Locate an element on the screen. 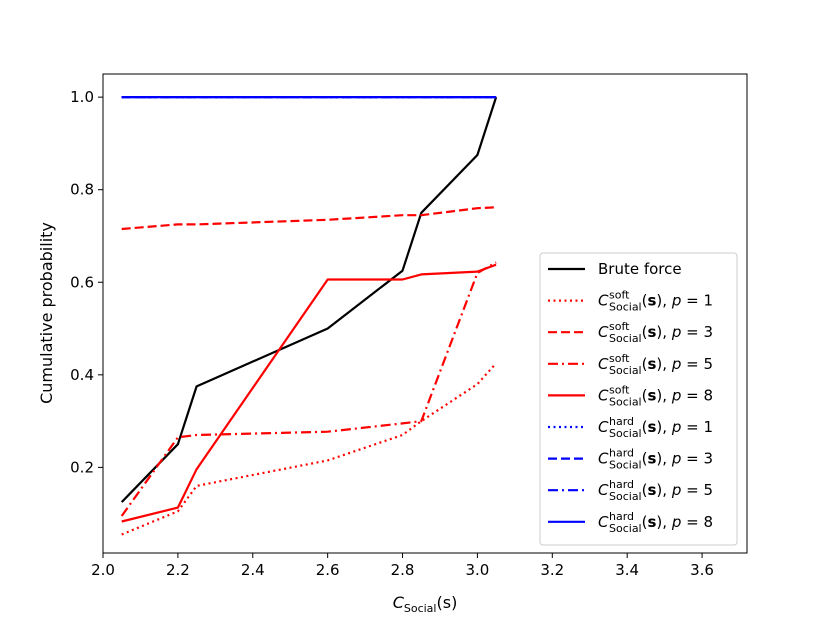  y-tick-label: 0.2 is located at coordinates (82, 467).